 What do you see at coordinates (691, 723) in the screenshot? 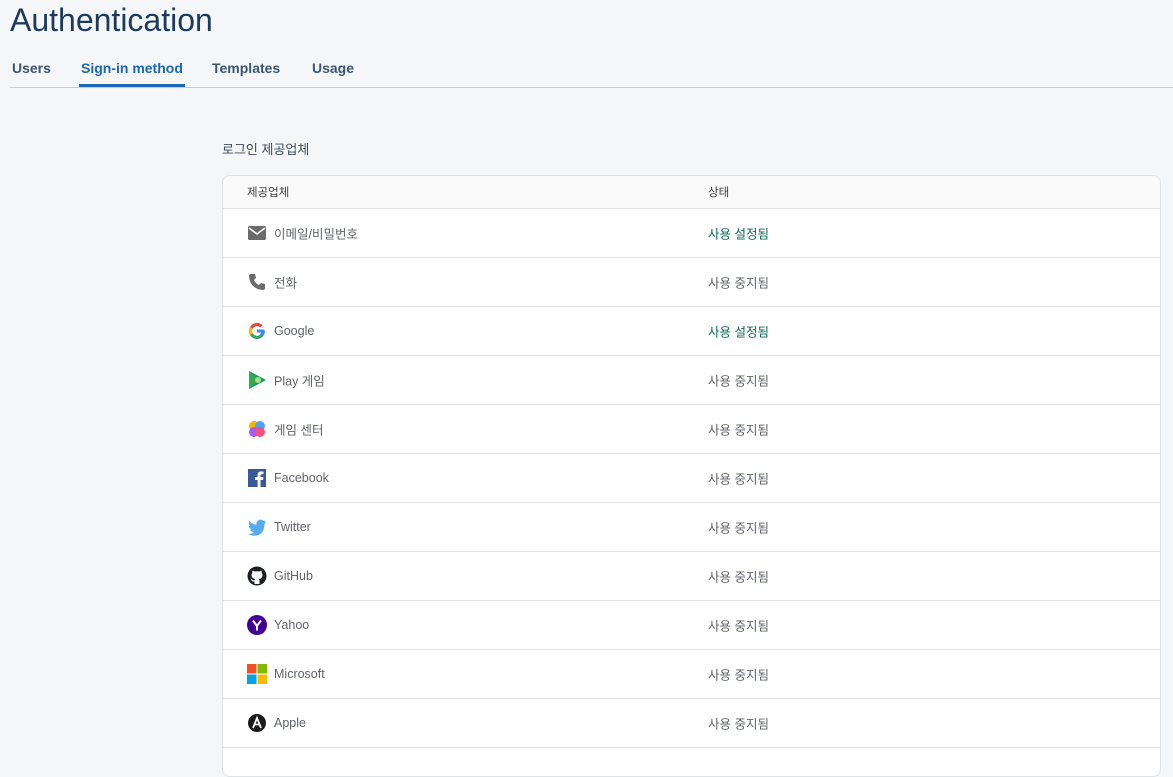
I see `provider-row: Apple 사용 중지됨` at bounding box center [691, 723].